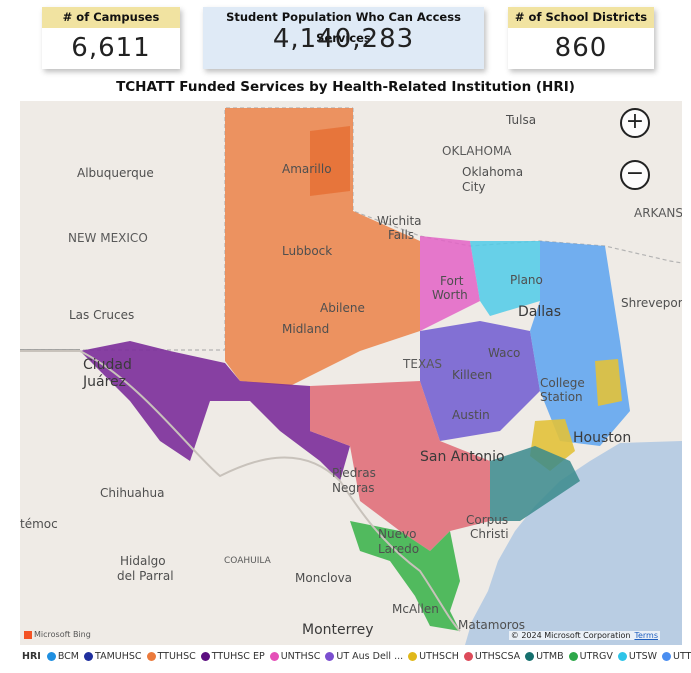 The image size is (691, 673). I want to click on label-oklahoma-city-2: City, so click(474, 187).